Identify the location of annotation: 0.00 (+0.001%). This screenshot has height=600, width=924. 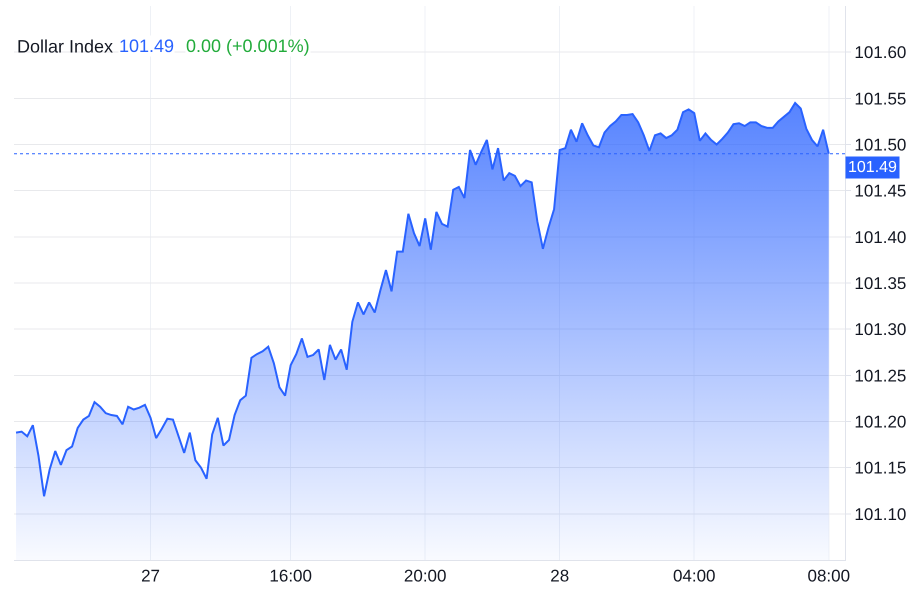
(248, 46).